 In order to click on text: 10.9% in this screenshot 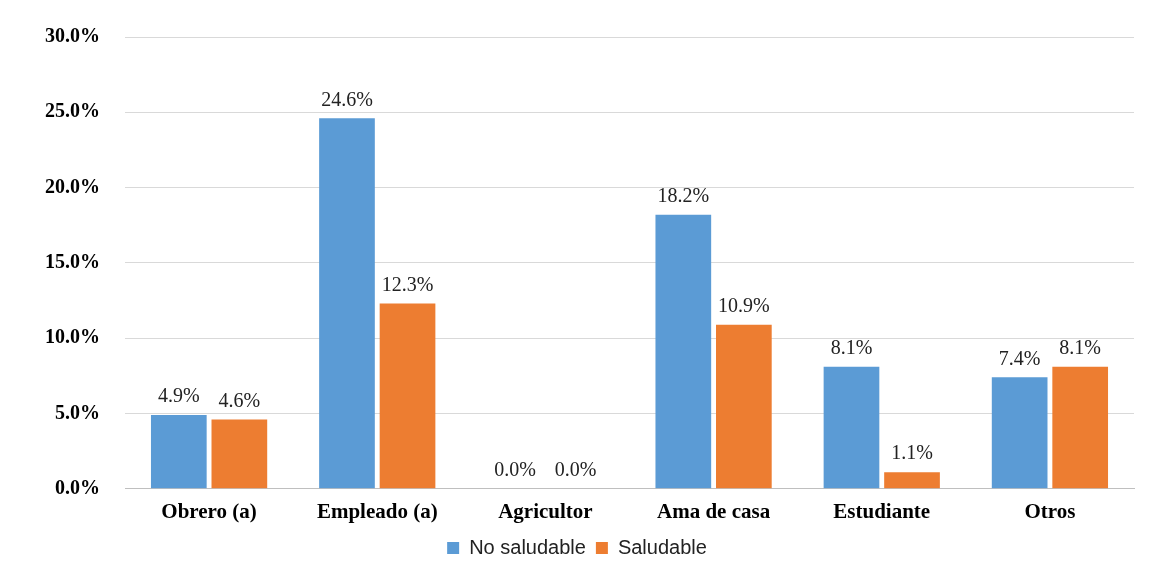, I will do `click(744, 304)`.